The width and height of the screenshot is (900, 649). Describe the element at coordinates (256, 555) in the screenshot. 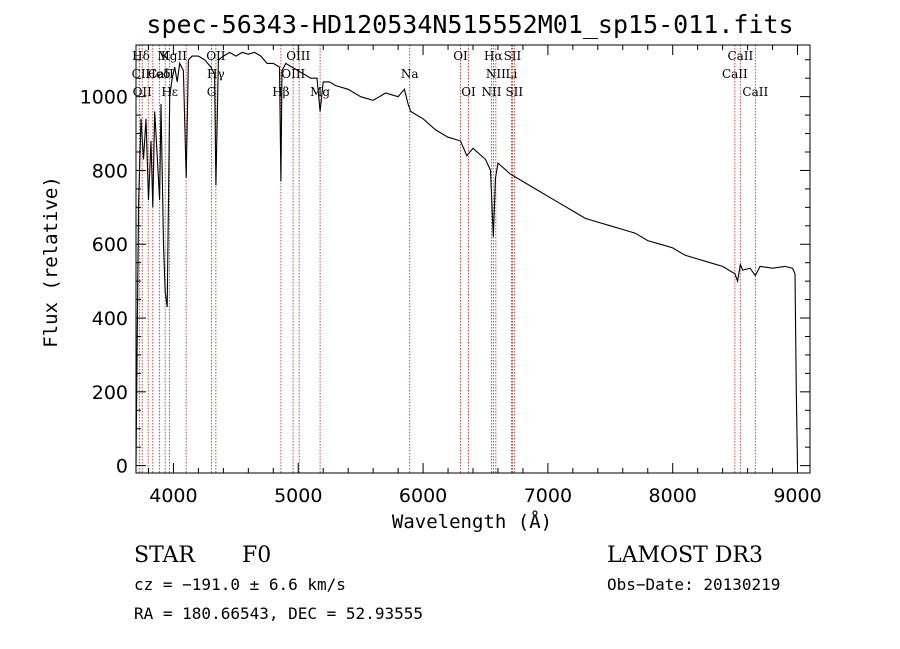

I see `object-subclass: F0` at that location.